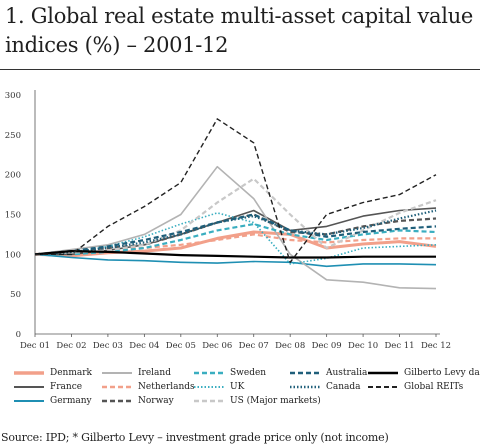 The height and width of the screenshot is (448, 480). I want to click on legend-item: Norway, so click(138, 400).